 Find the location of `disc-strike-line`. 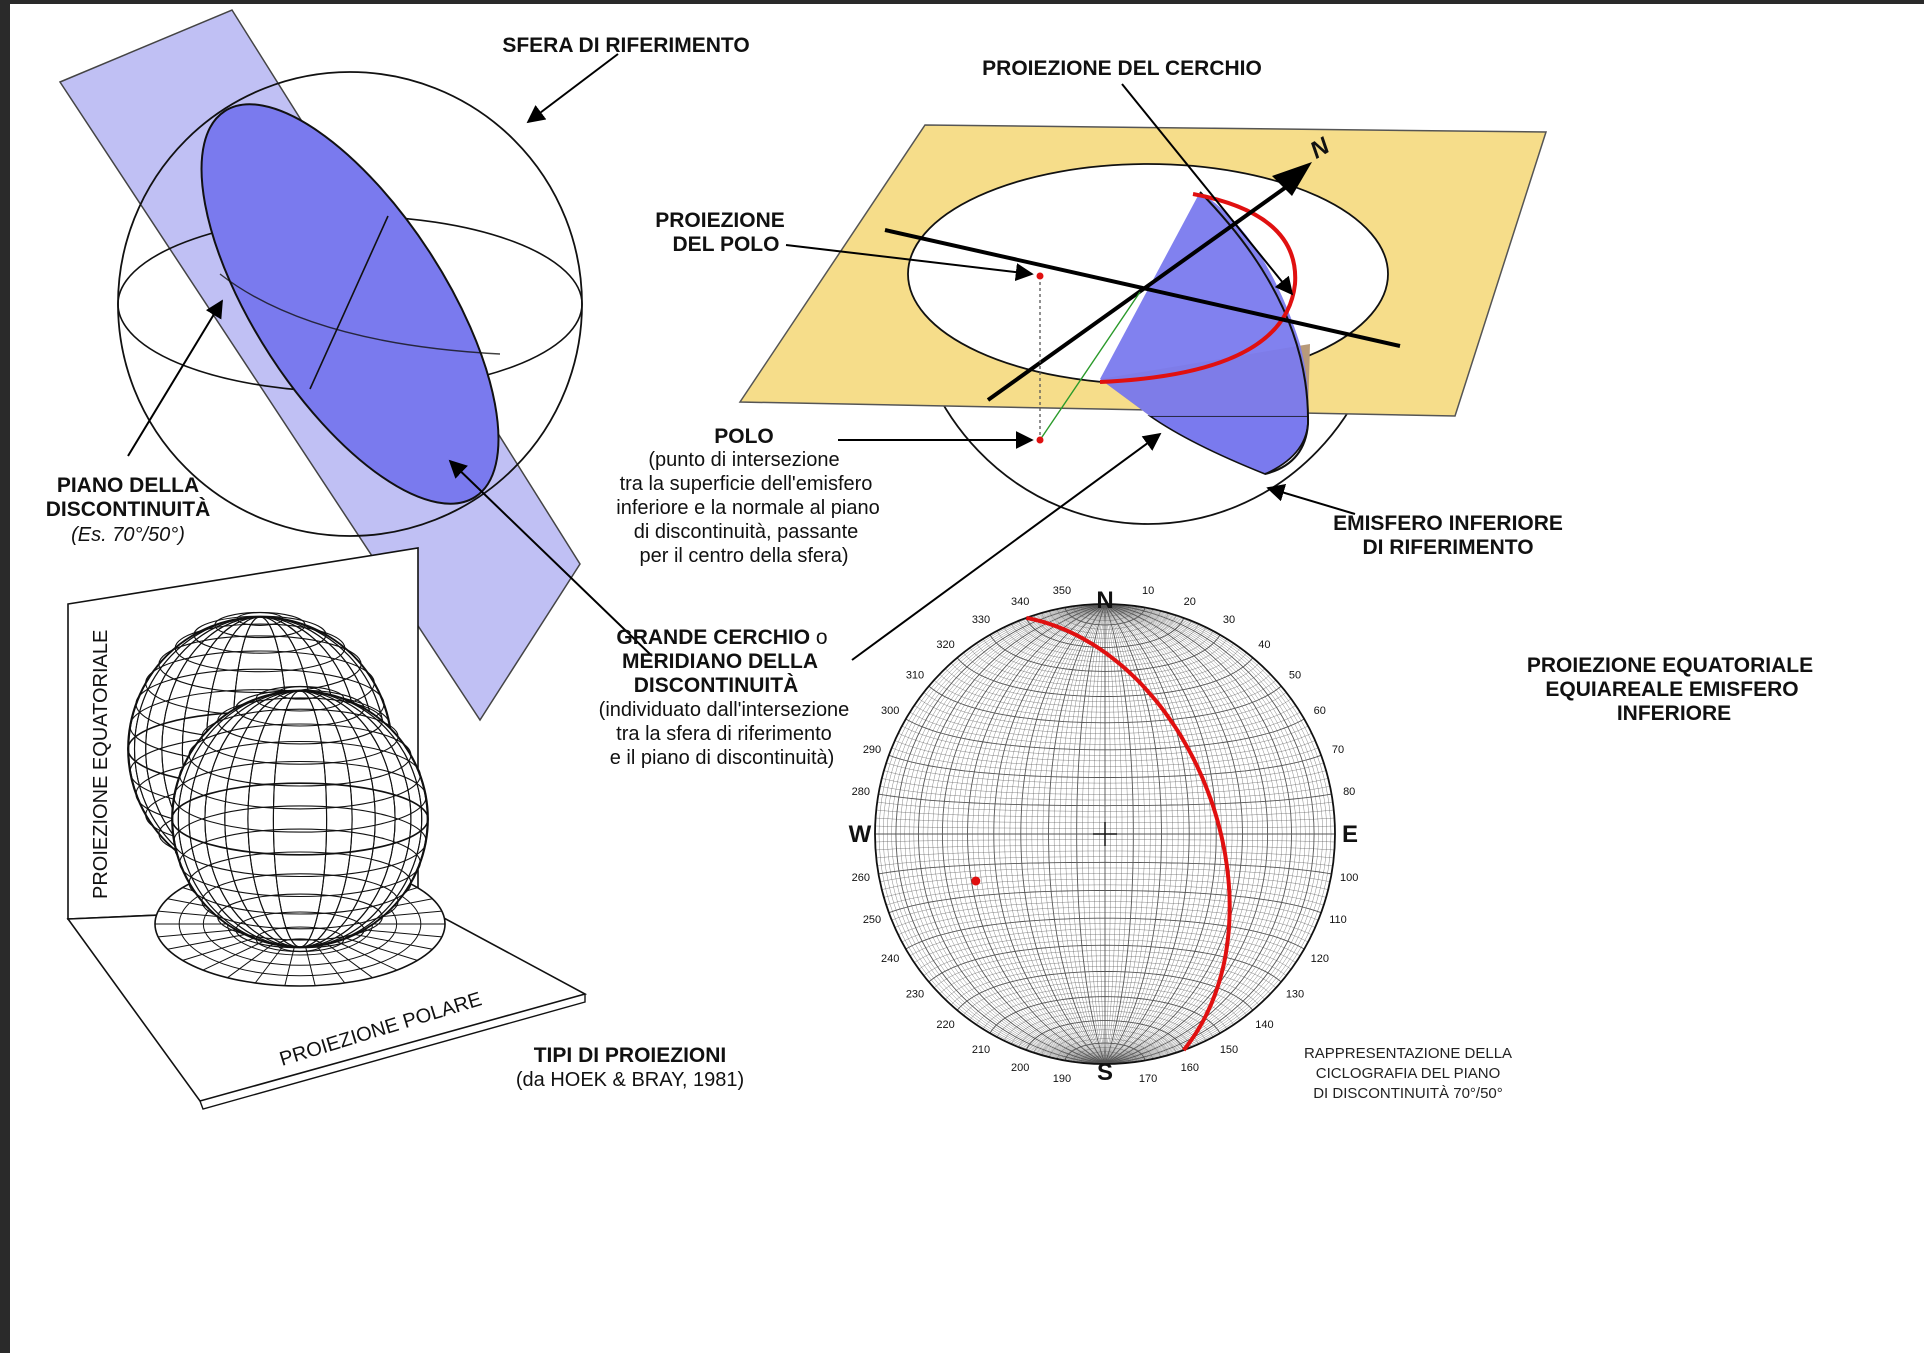

disc-strike-line is located at coordinates (349, 302).